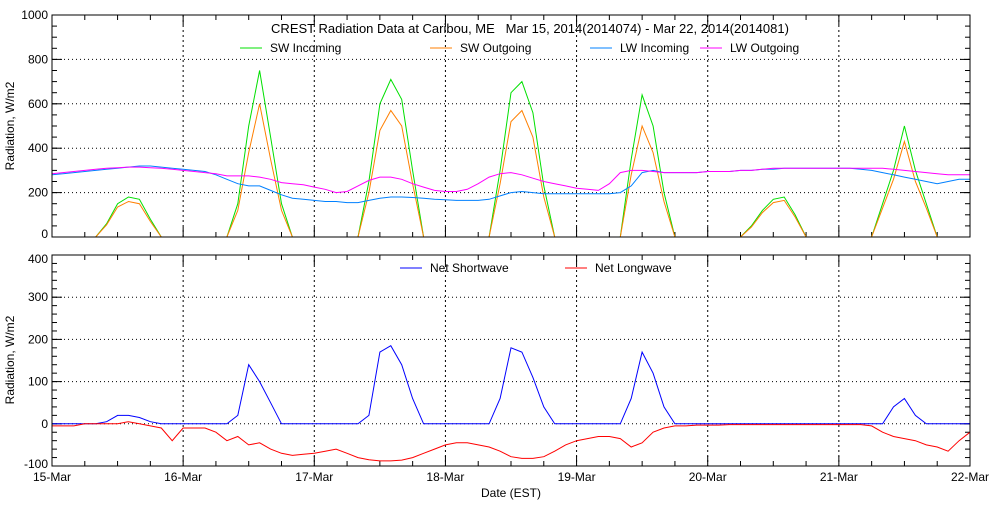 The width and height of the screenshot is (1000, 505). What do you see at coordinates (577, 477) in the screenshot?
I see `x-tick-label: 19-Mar` at bounding box center [577, 477].